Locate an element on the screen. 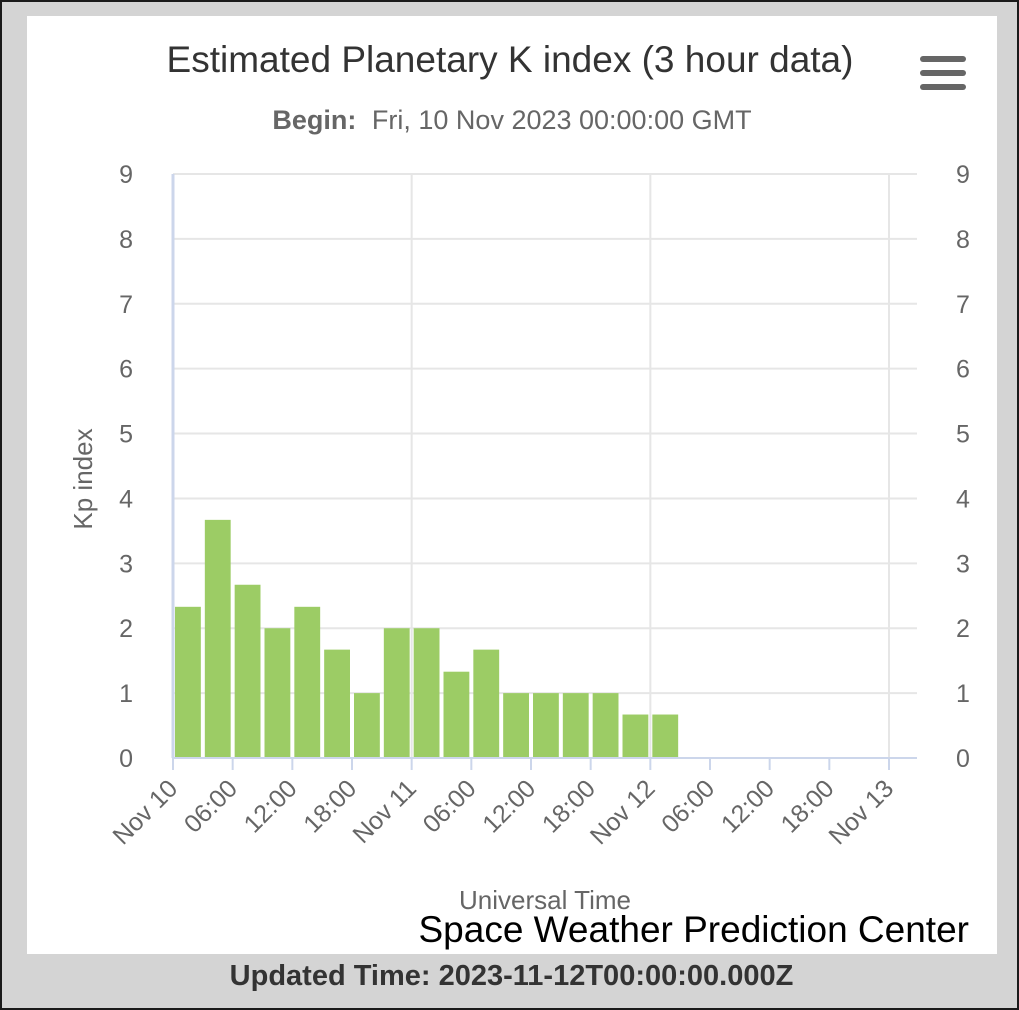 This screenshot has width=1019, height=1010. y-tick-label-left: 7 is located at coordinates (126, 305).